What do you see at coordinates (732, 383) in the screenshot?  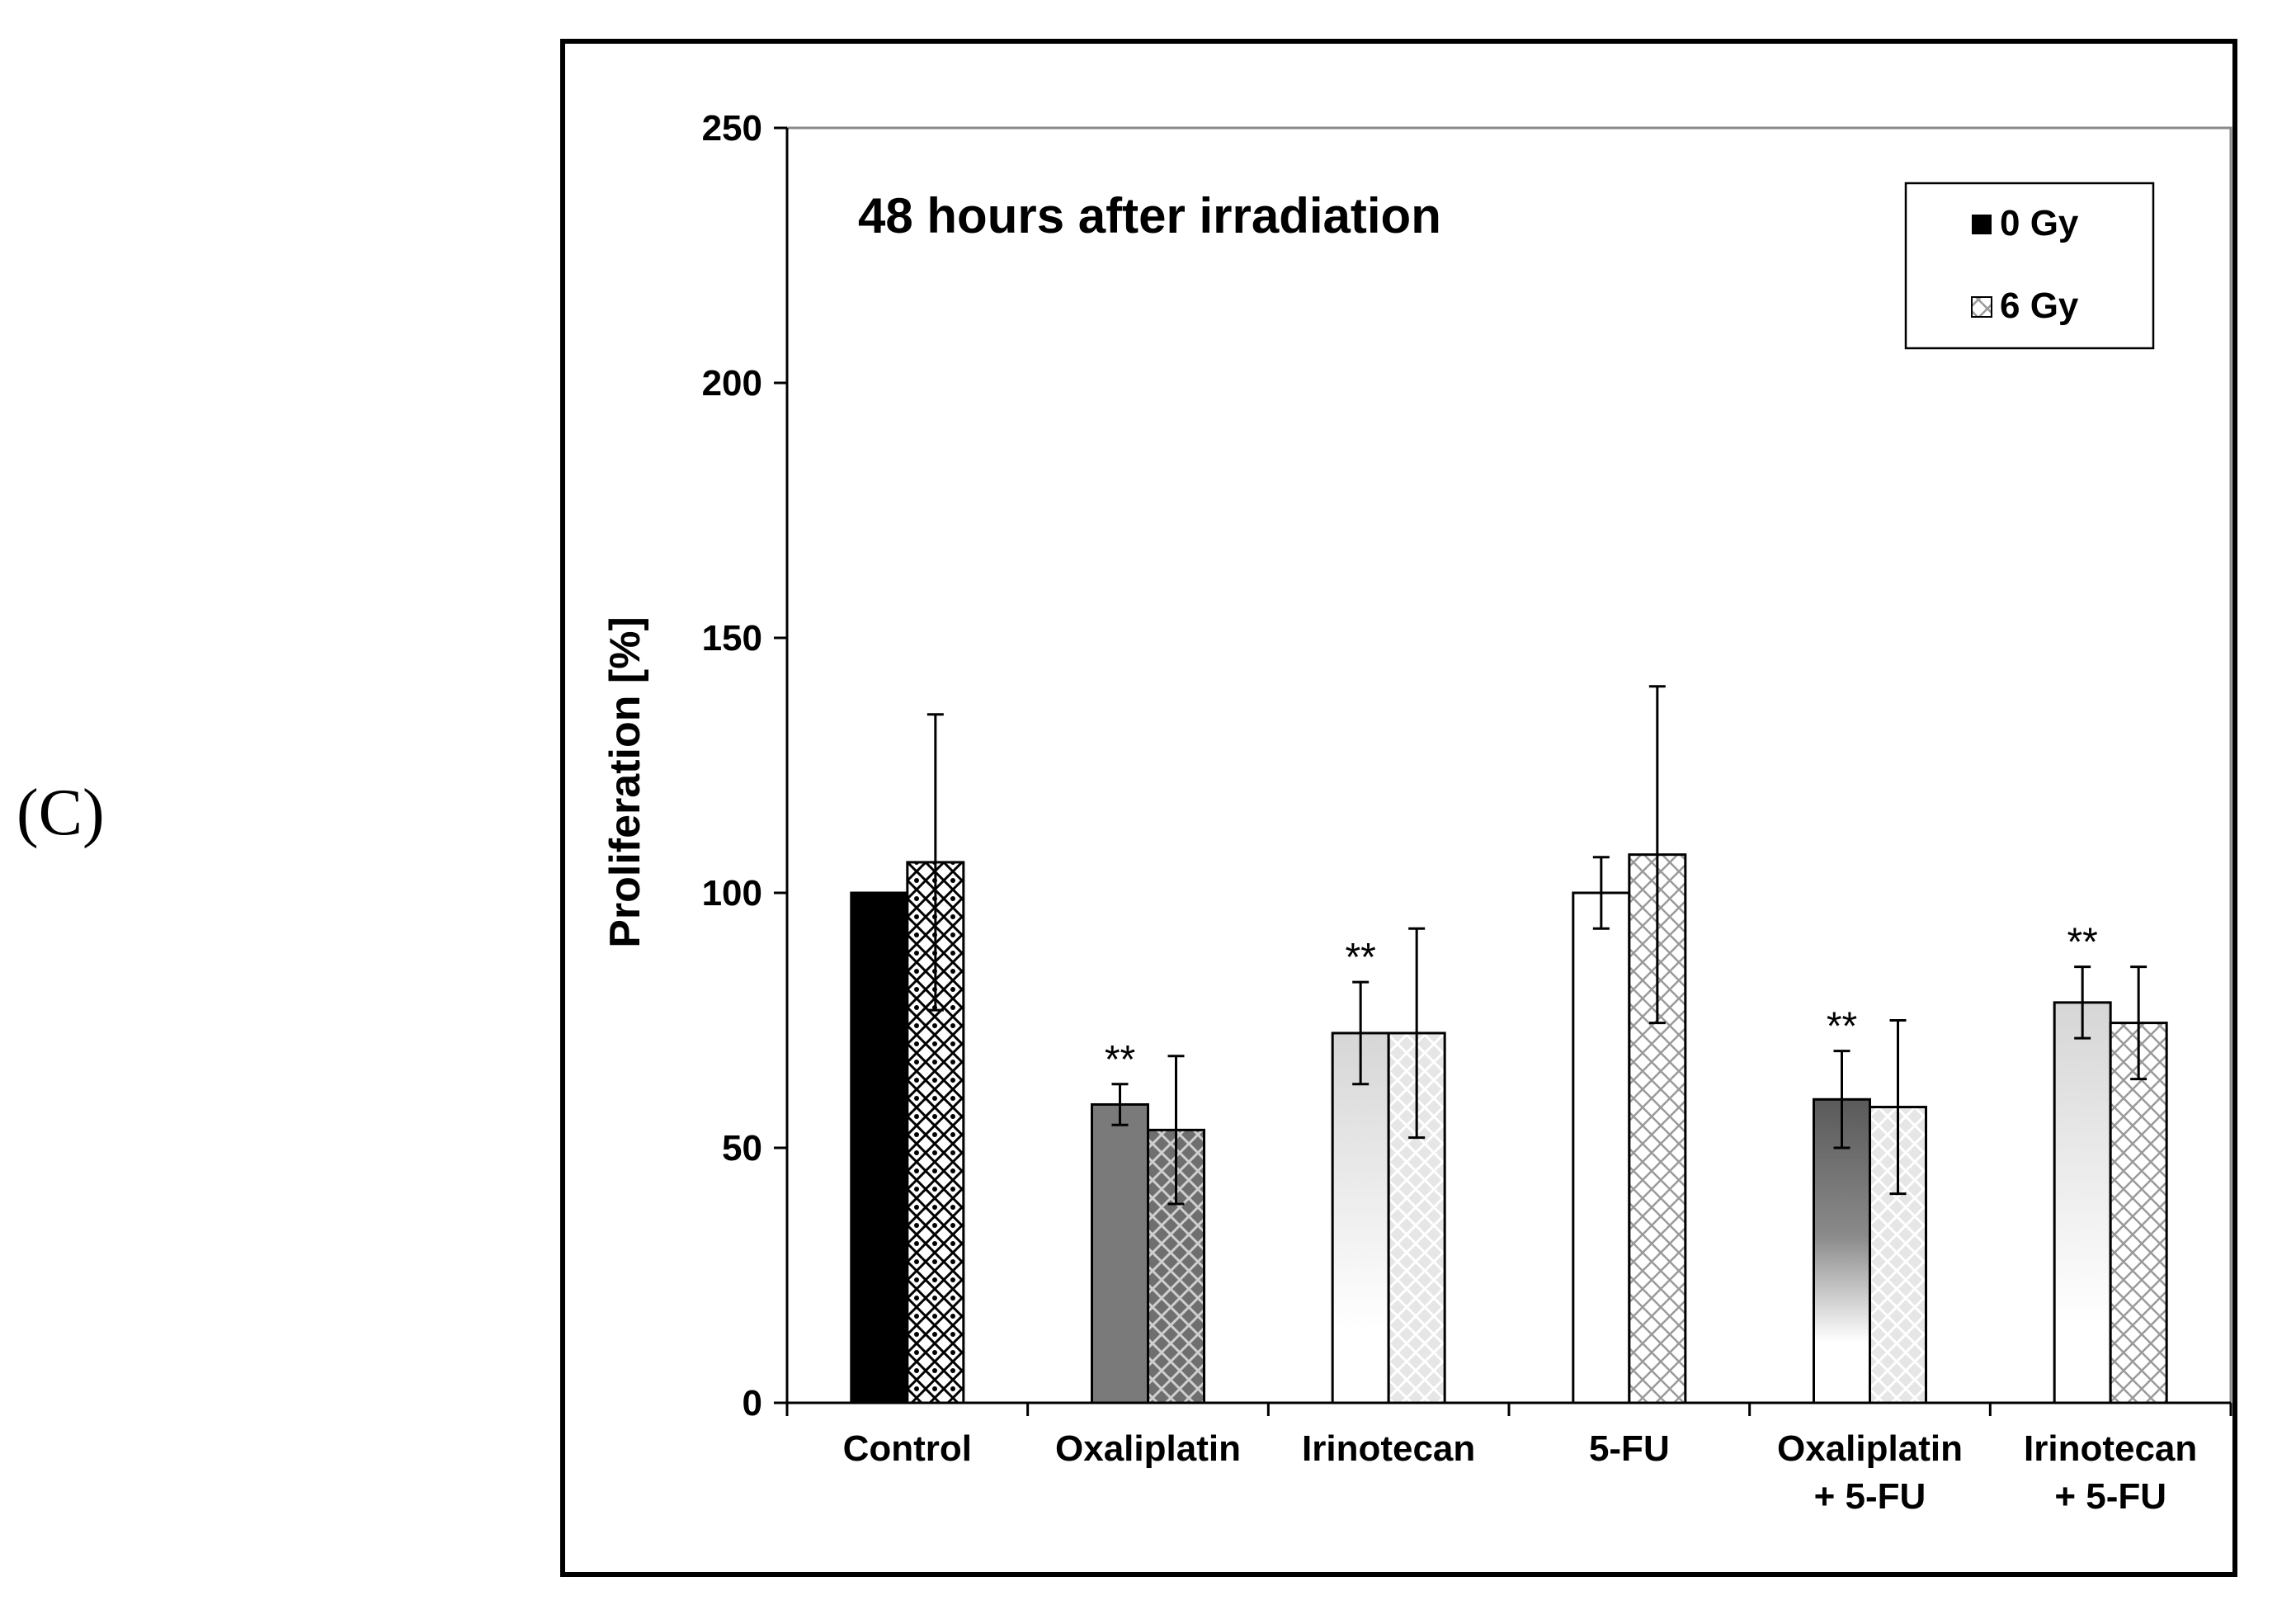 I see `y-tick-label: 200` at bounding box center [732, 383].